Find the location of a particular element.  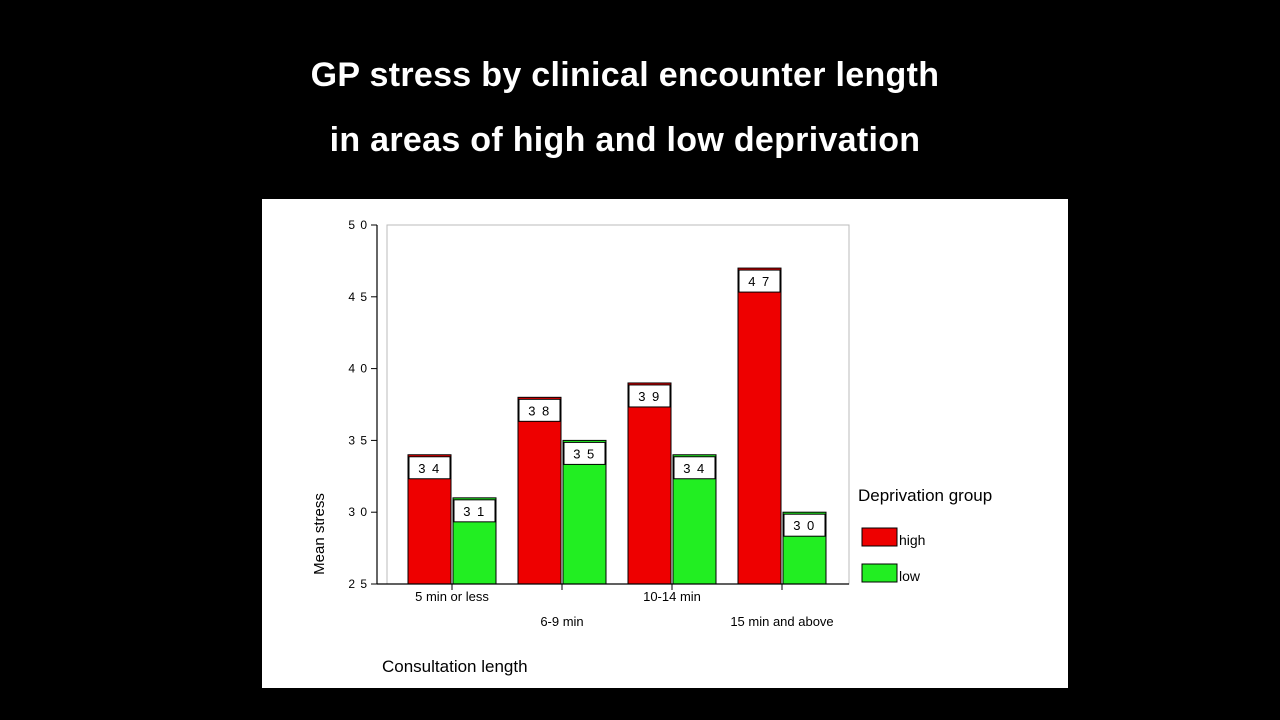

bars: 3 43 13 83 53 93 44 73 0 is located at coordinates (617, 426).